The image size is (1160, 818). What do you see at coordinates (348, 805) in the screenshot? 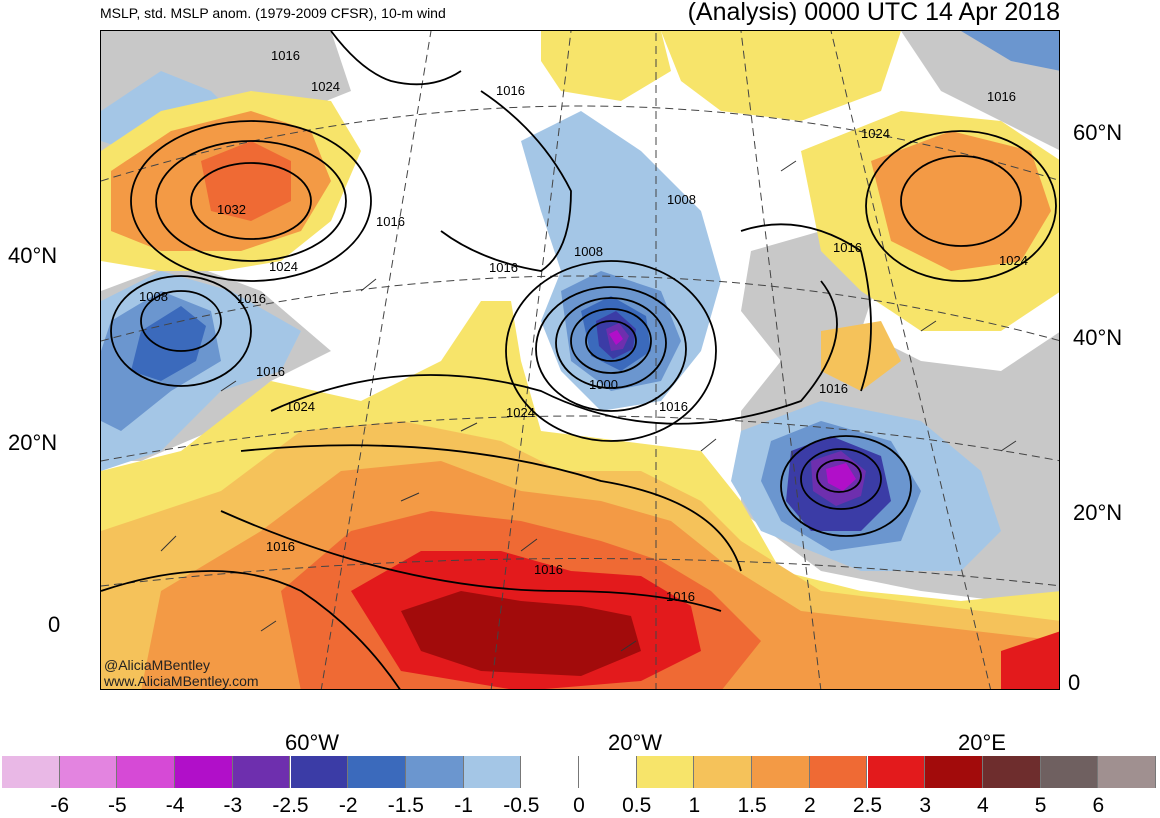
I see `colorbar-label: -2` at bounding box center [348, 805].